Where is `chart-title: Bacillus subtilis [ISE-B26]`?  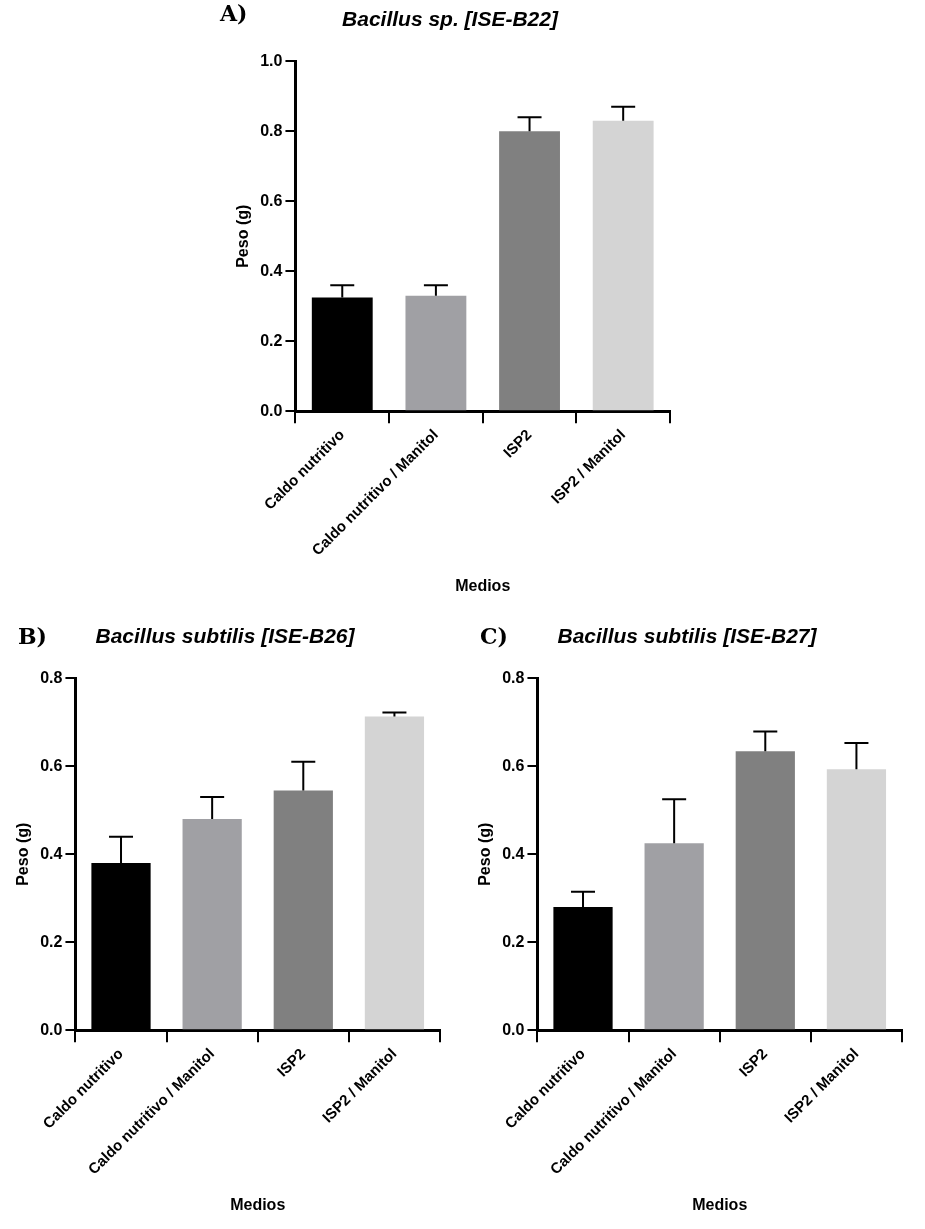
chart-title: Bacillus subtilis [ISE-B26] is located at coordinates (225, 636).